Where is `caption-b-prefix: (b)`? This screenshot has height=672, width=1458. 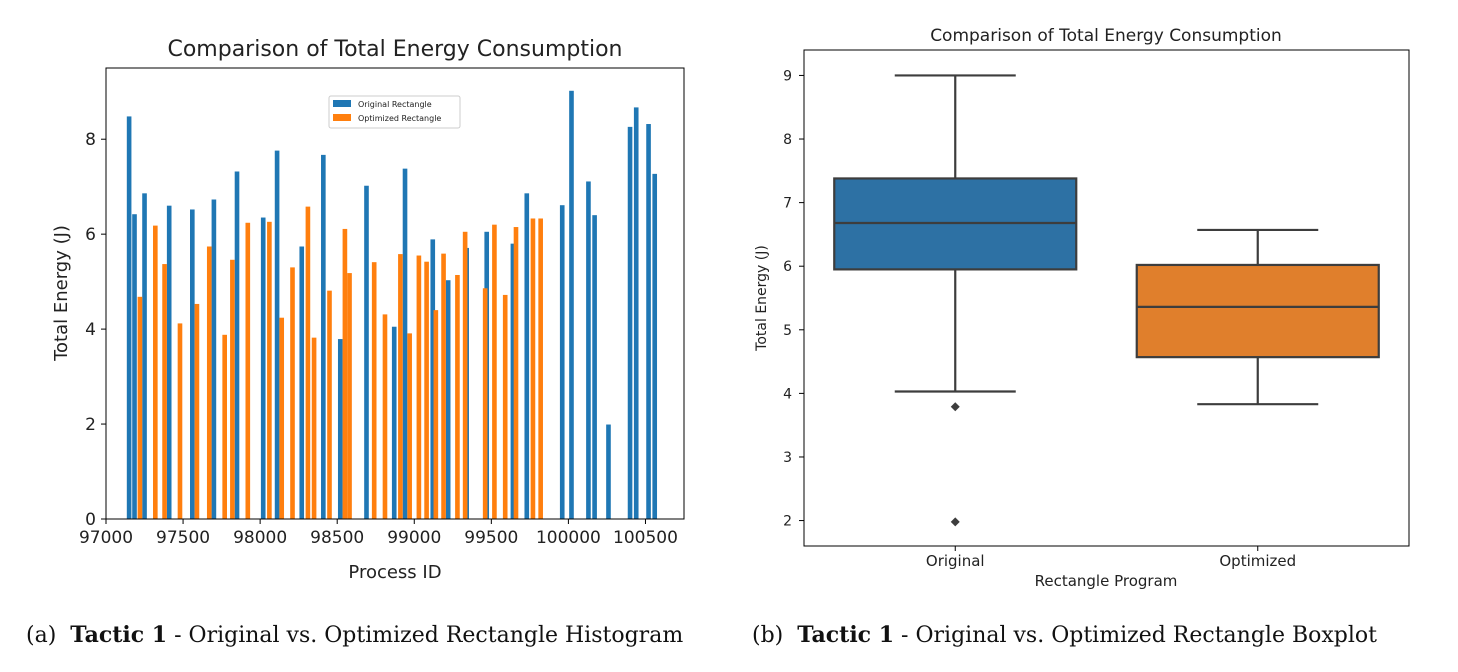 caption-b-prefix: (b) is located at coordinates (768, 635).